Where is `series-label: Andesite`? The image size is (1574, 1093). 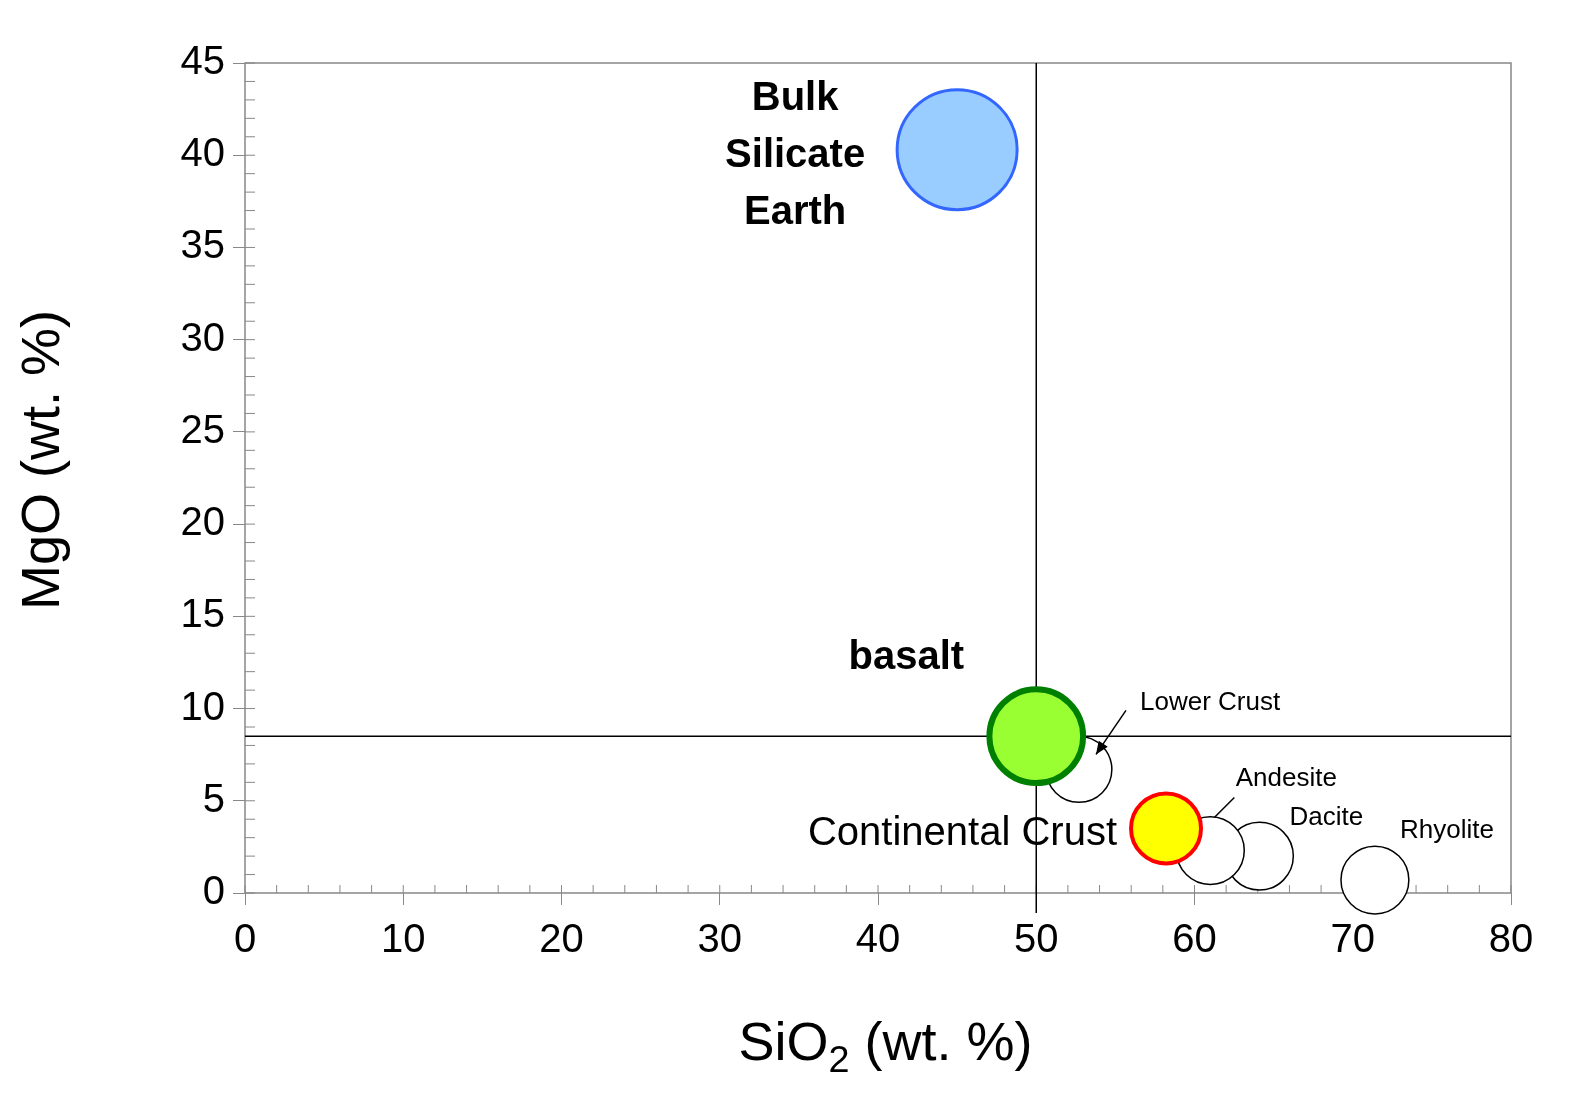 series-label: Andesite is located at coordinates (1286, 776).